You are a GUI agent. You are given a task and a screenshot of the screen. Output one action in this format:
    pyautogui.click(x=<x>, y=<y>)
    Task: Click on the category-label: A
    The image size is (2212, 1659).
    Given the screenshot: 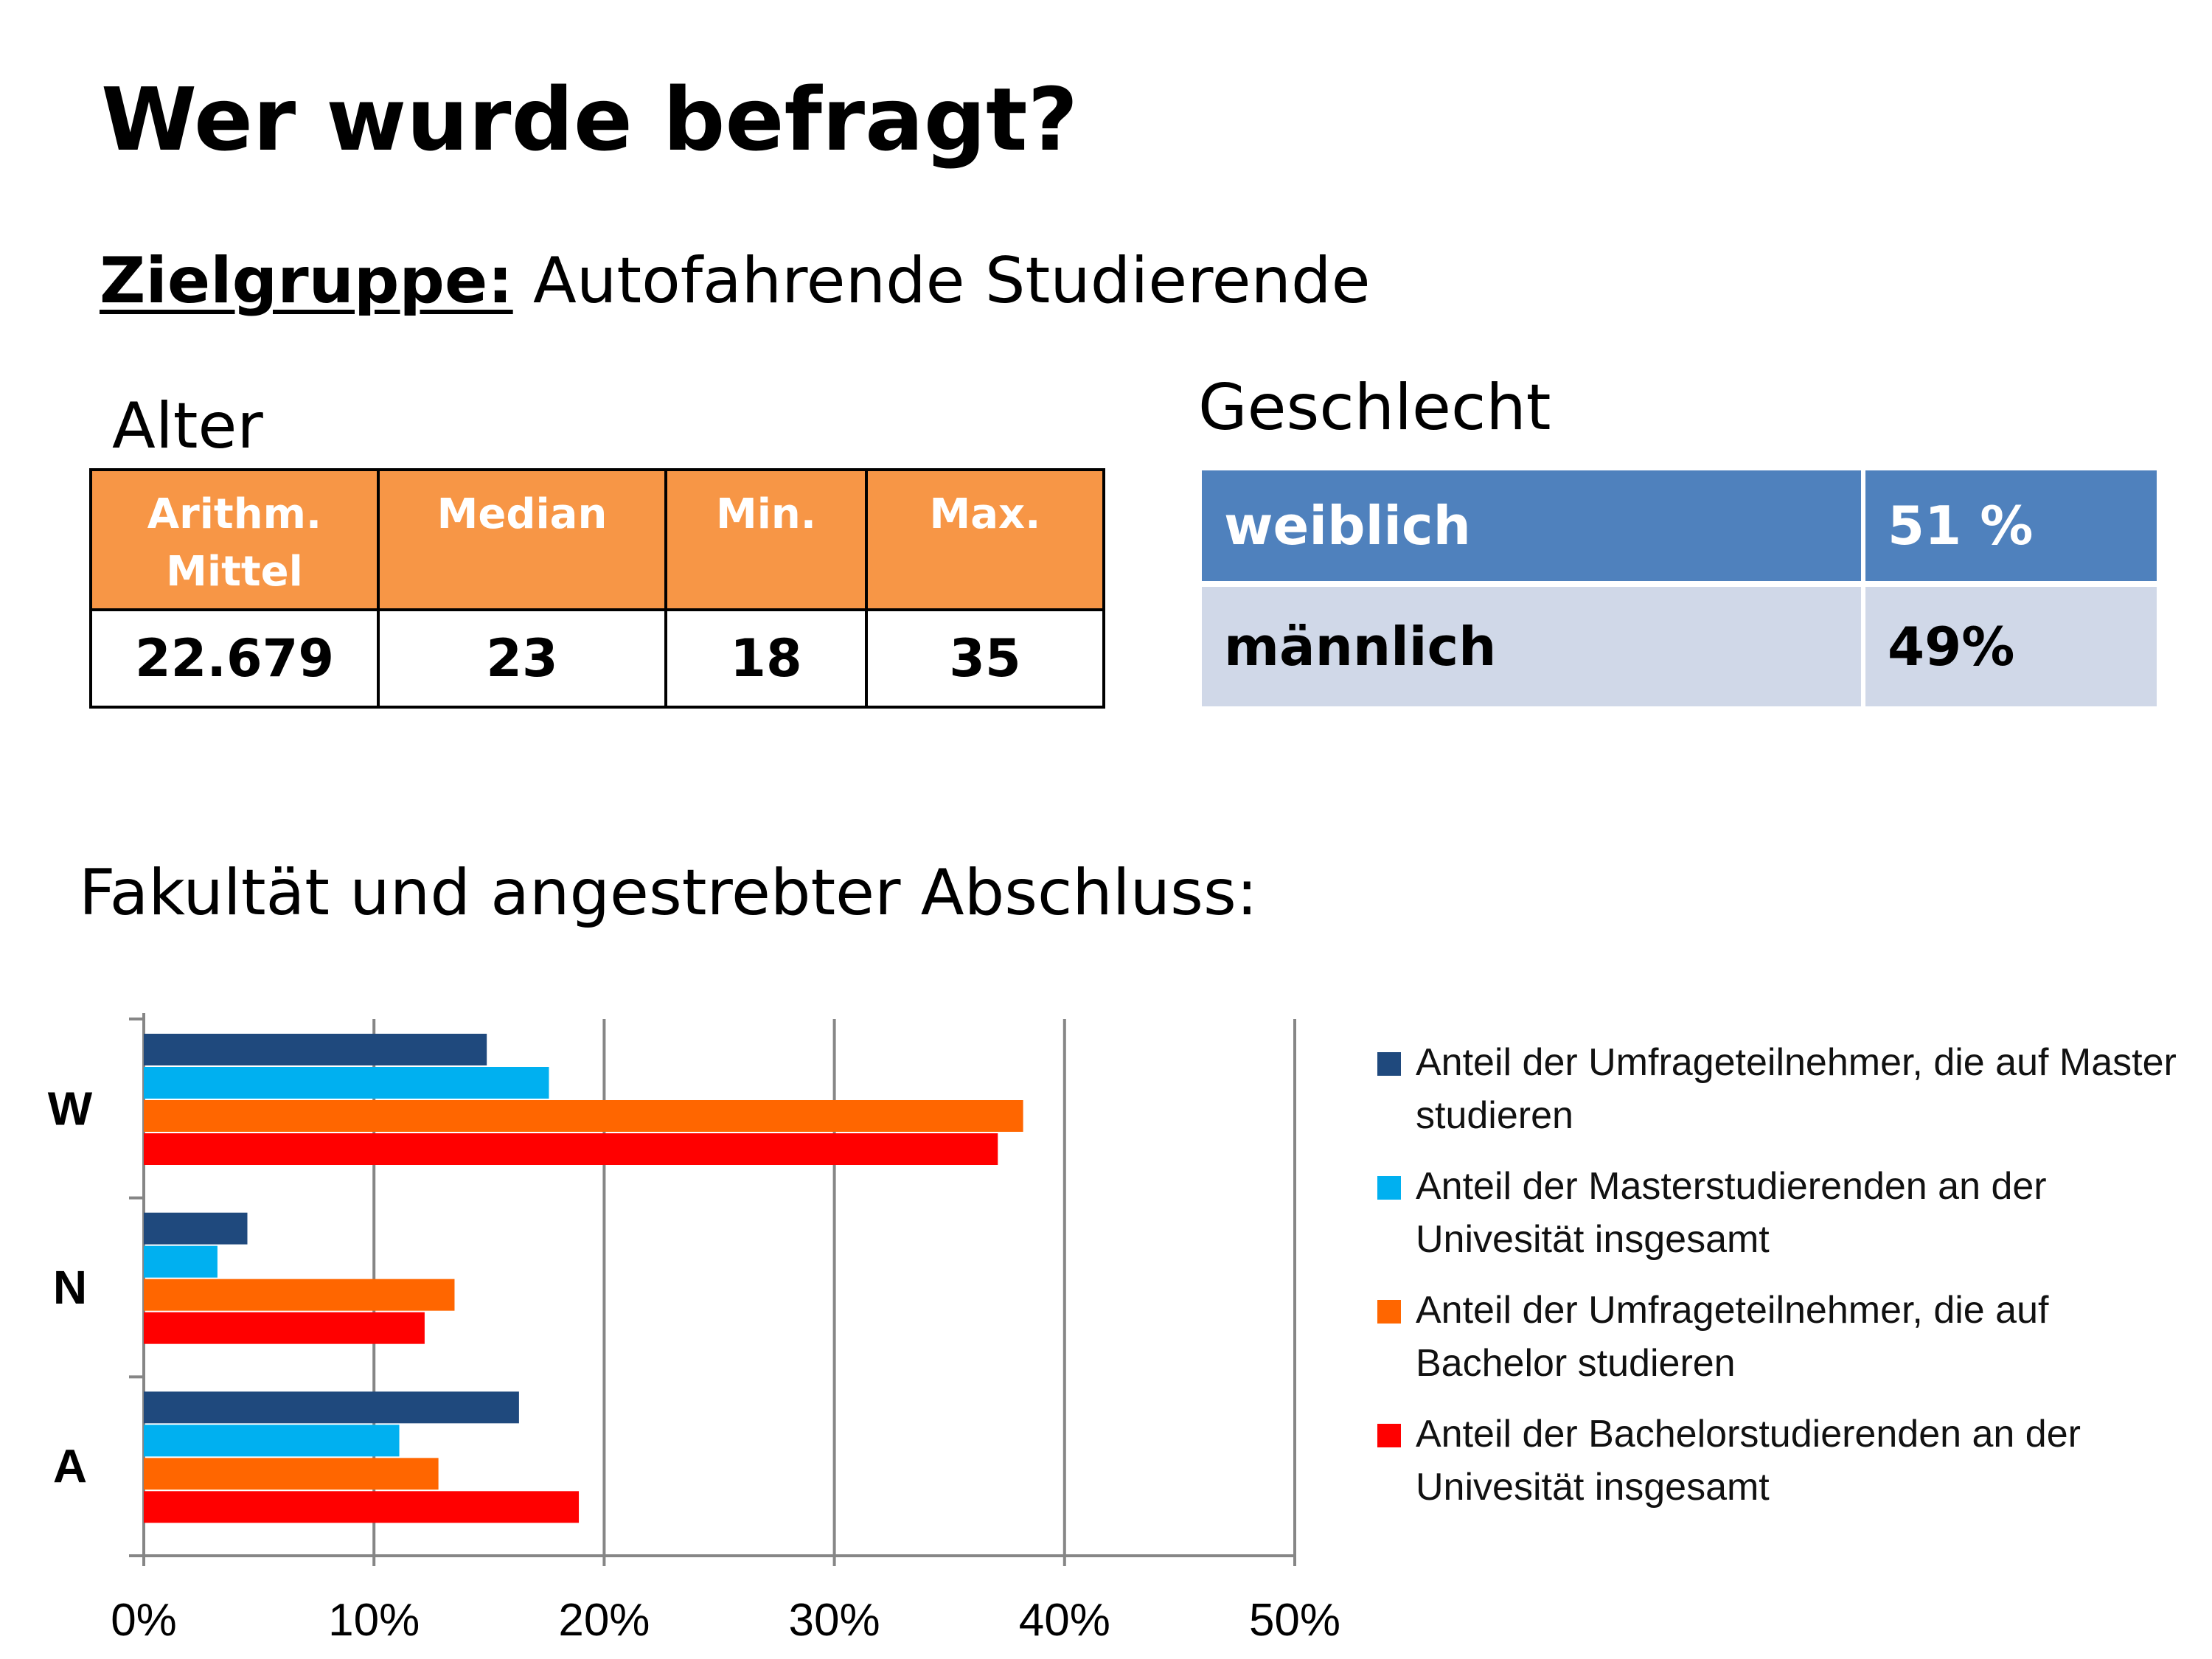 What is the action you would take?
    pyautogui.click(x=70, y=1466)
    